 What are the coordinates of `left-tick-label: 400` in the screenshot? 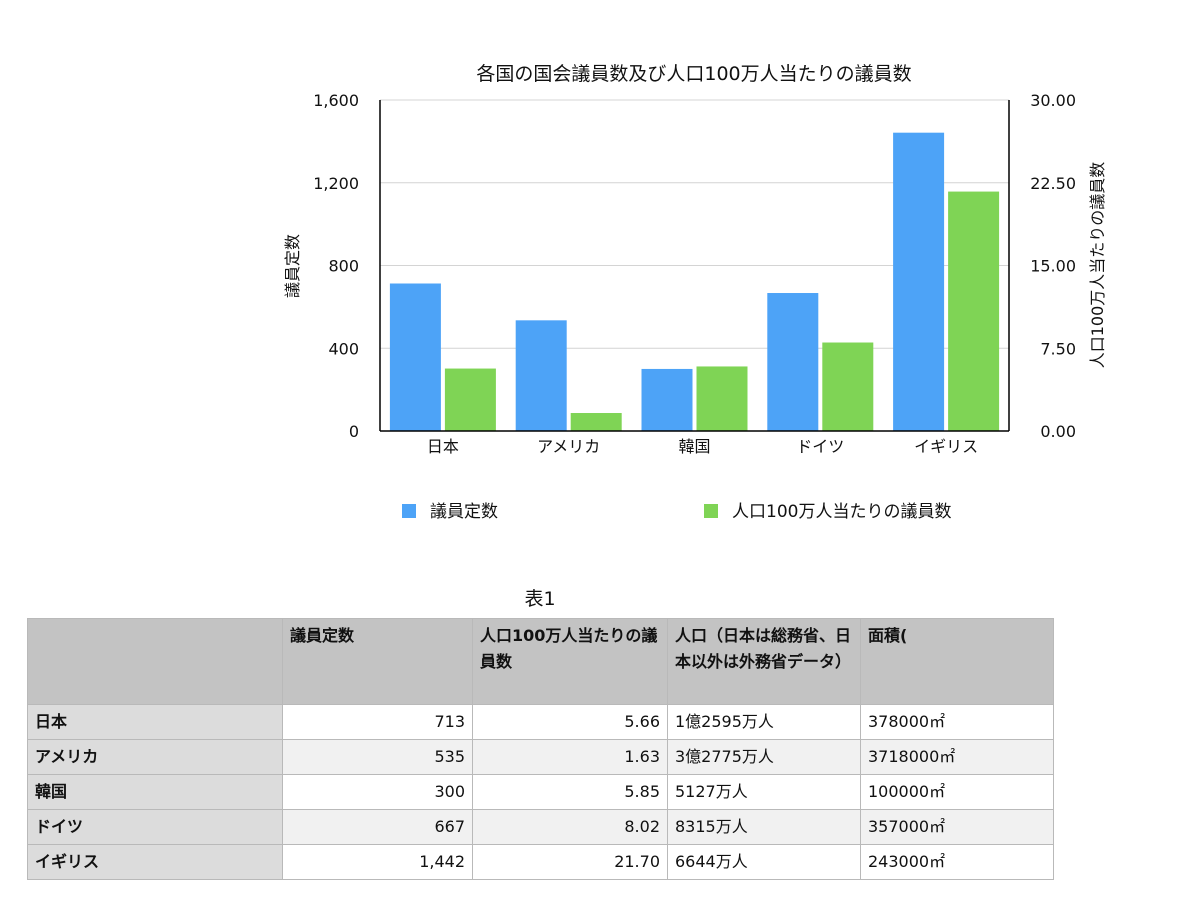 It's located at (343, 348).